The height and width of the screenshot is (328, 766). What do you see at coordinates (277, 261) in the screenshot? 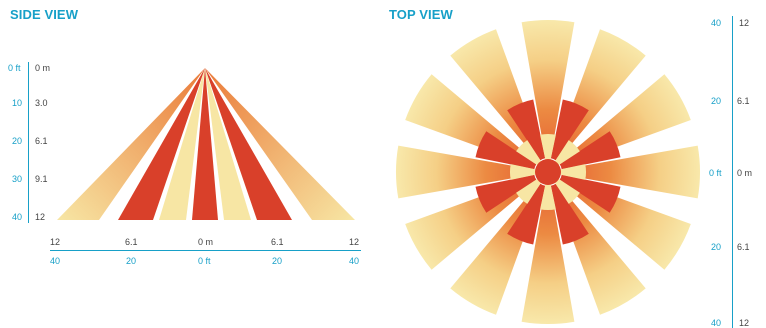
I see `side-bottom-ft-3: 20` at bounding box center [277, 261].